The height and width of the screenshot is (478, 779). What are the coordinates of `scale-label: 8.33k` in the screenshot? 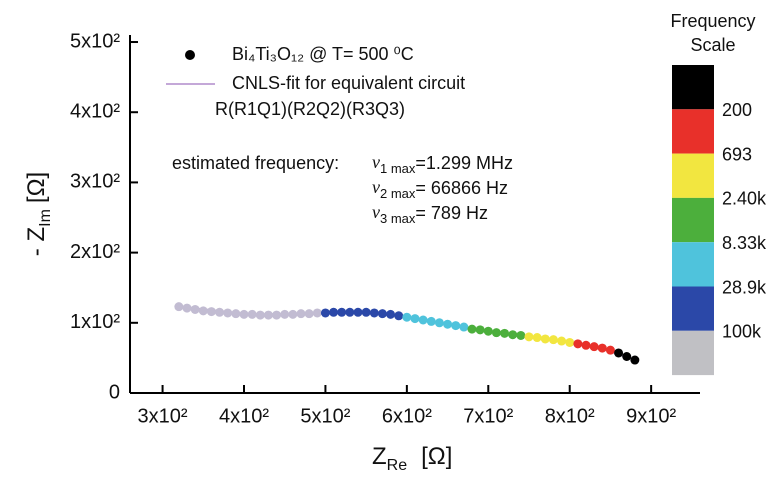 It's located at (744, 243).